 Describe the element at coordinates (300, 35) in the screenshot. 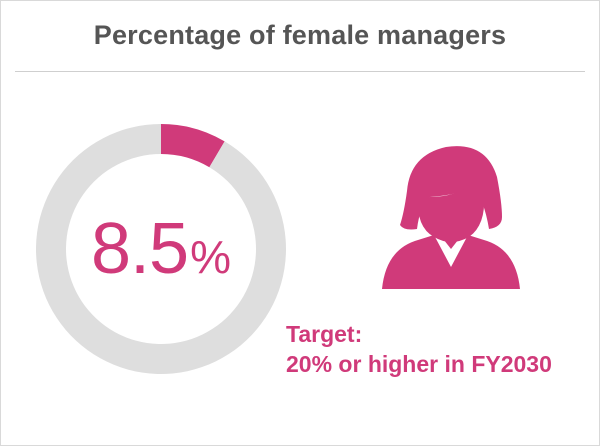

I see `page-title: Percentage of female managers` at that location.